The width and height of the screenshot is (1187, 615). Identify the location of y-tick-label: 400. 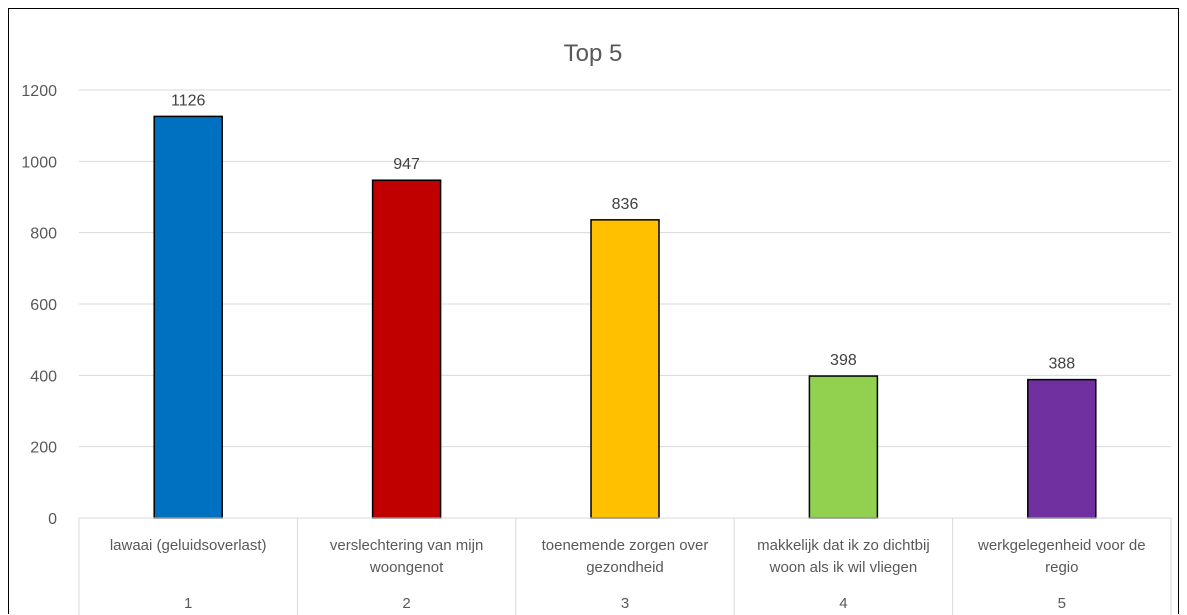
(43, 376).